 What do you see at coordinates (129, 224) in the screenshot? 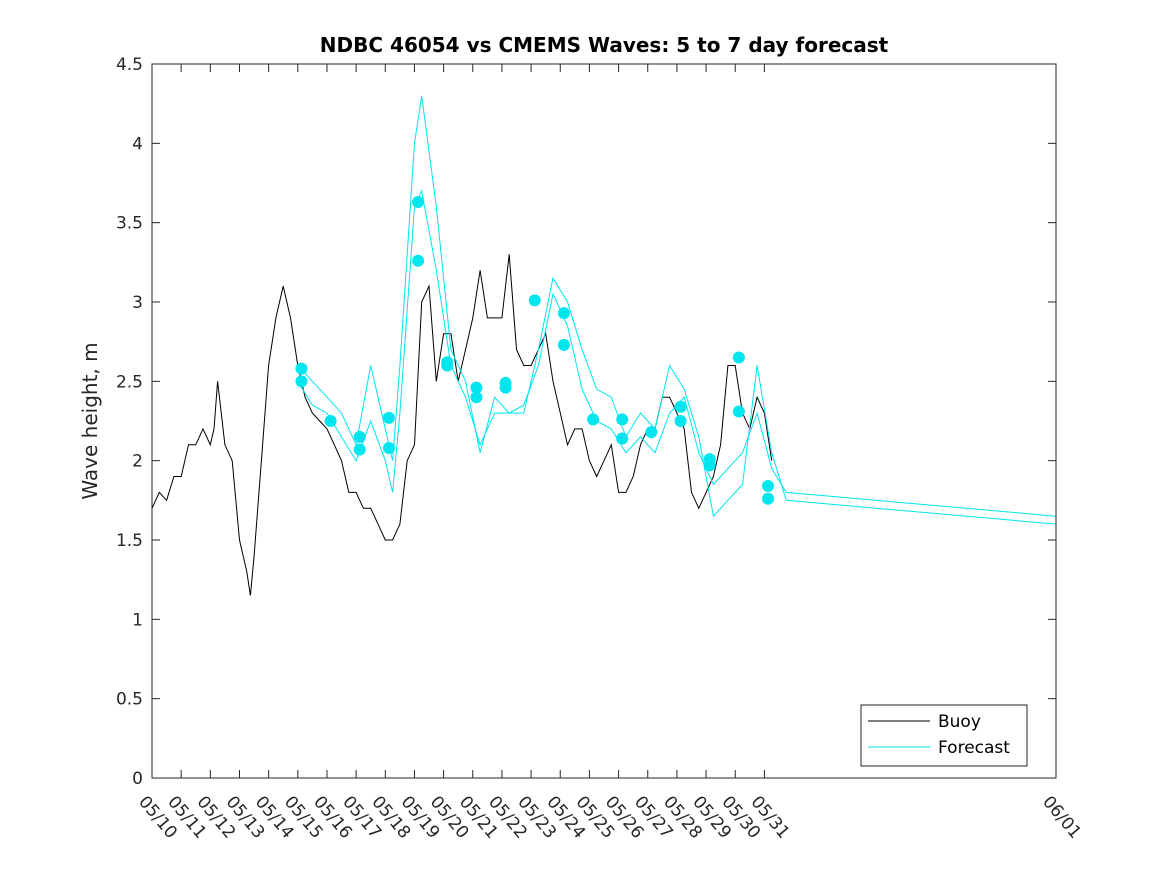
I see `y-tick-label: 3.5` at bounding box center [129, 224].